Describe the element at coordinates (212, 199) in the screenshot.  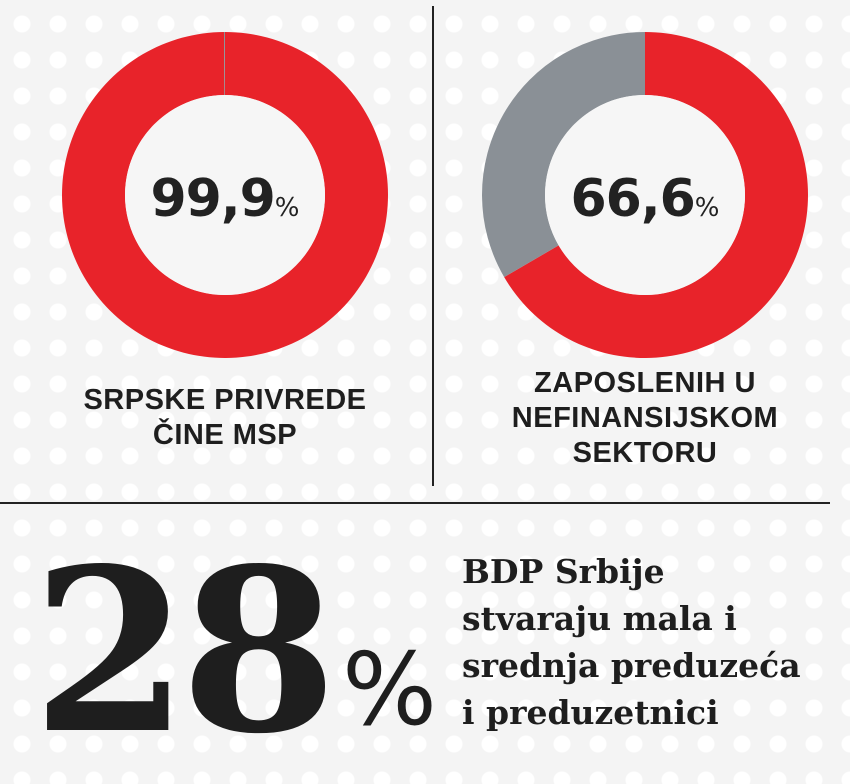
I see `donut-value-number: 99,9` at that location.